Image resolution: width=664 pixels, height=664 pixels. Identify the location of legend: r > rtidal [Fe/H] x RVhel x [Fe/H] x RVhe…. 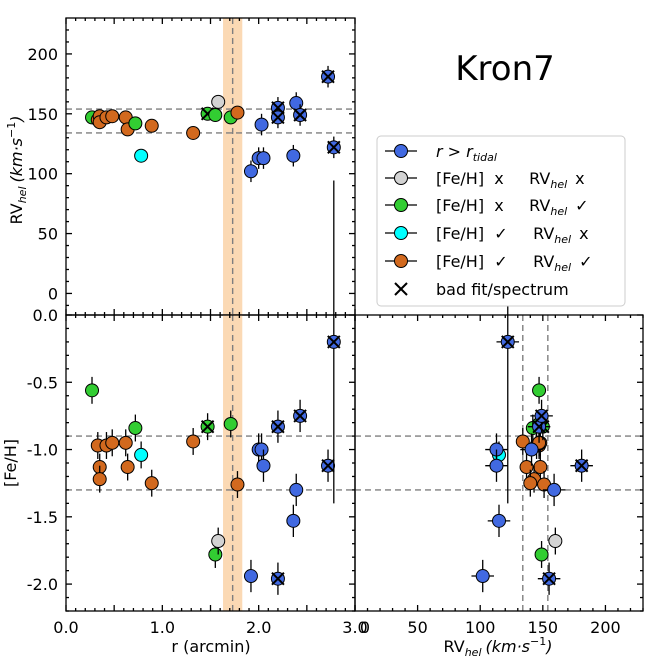
(501, 221).